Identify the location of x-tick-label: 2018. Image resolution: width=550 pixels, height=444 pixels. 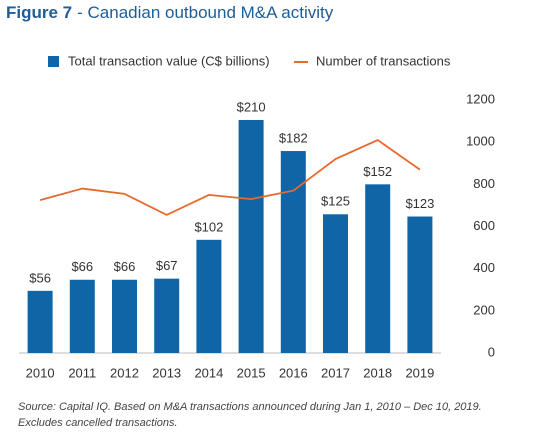
(377, 372).